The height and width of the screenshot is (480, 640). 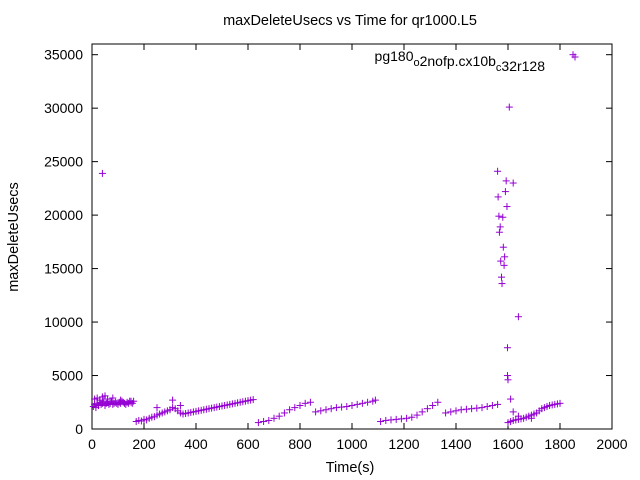 I want to click on y-tick-label: 30000, so click(x=63, y=108).